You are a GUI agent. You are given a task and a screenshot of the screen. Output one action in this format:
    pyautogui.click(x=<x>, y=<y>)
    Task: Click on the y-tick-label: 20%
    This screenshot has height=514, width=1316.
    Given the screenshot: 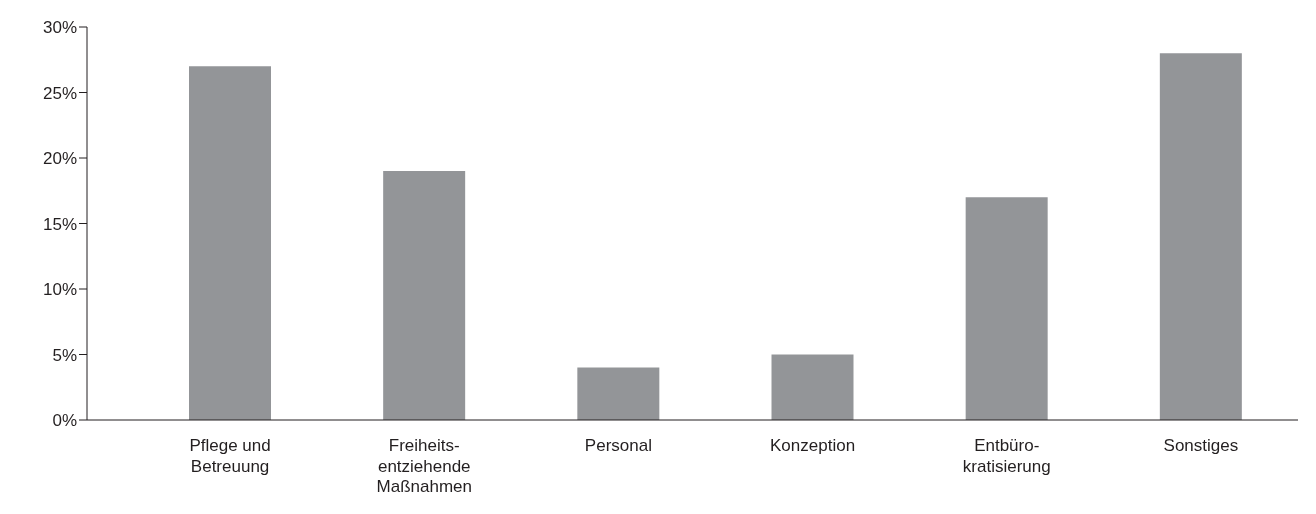 What is the action you would take?
    pyautogui.click(x=59, y=159)
    